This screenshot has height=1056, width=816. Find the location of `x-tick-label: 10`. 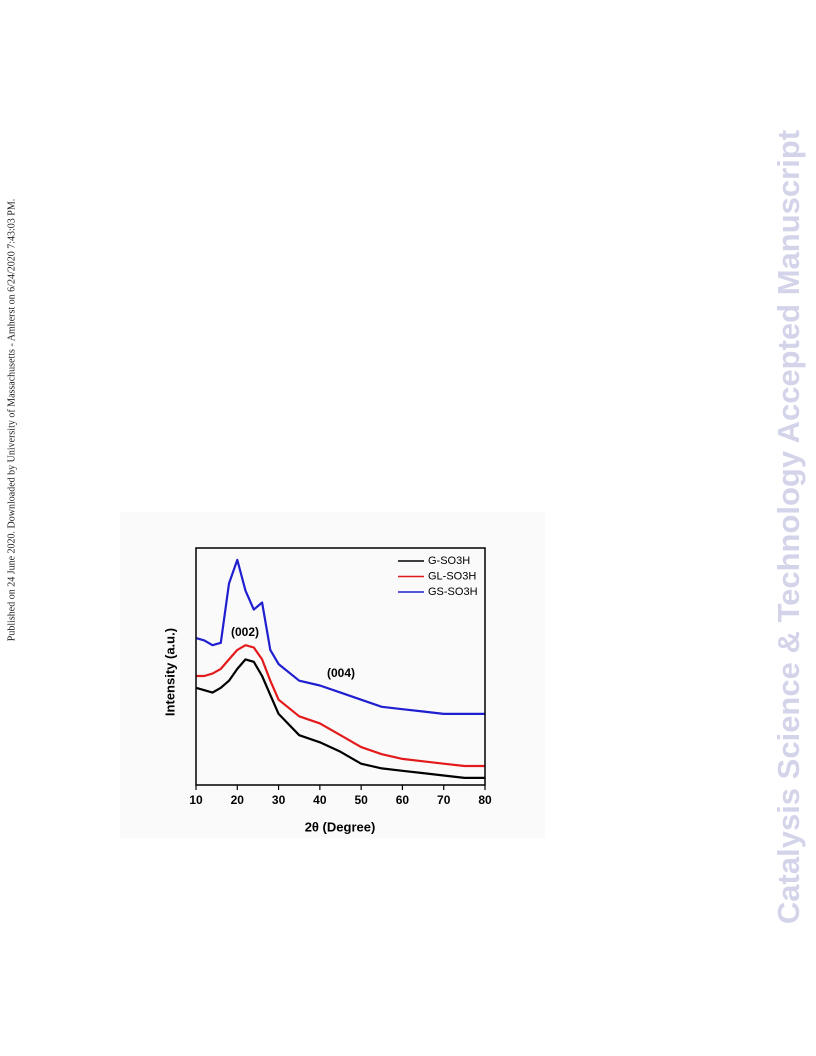

x-tick-label: 10 is located at coordinates (196, 800).